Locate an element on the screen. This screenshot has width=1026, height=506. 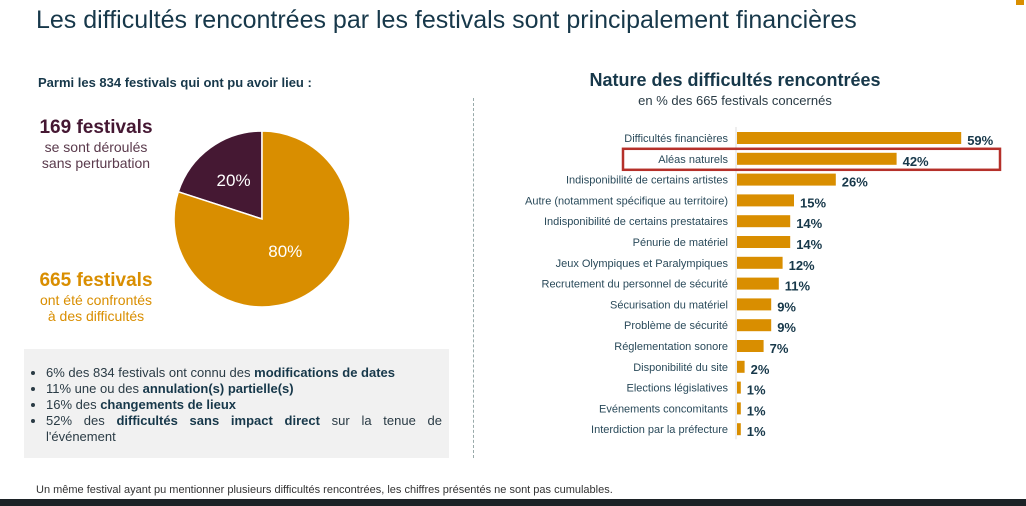
pie-label: 20% is located at coordinates (234, 180).